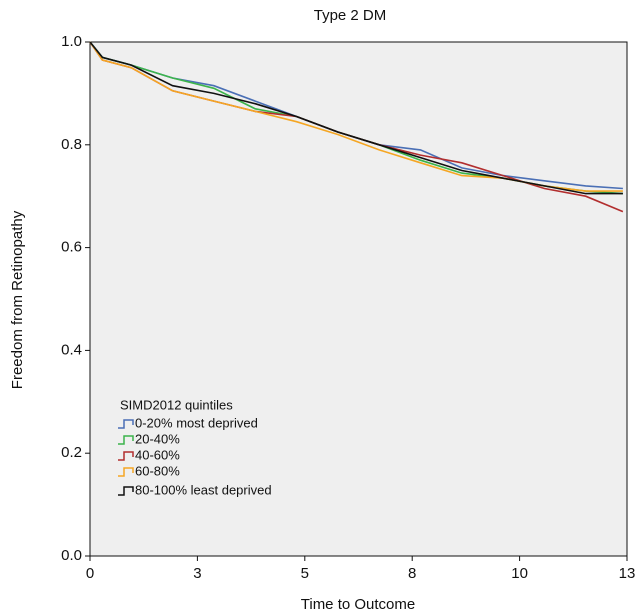 This screenshot has width=635, height=615. What do you see at coordinates (196, 422) in the screenshot?
I see `legend-label: 0-20% most deprived` at bounding box center [196, 422].